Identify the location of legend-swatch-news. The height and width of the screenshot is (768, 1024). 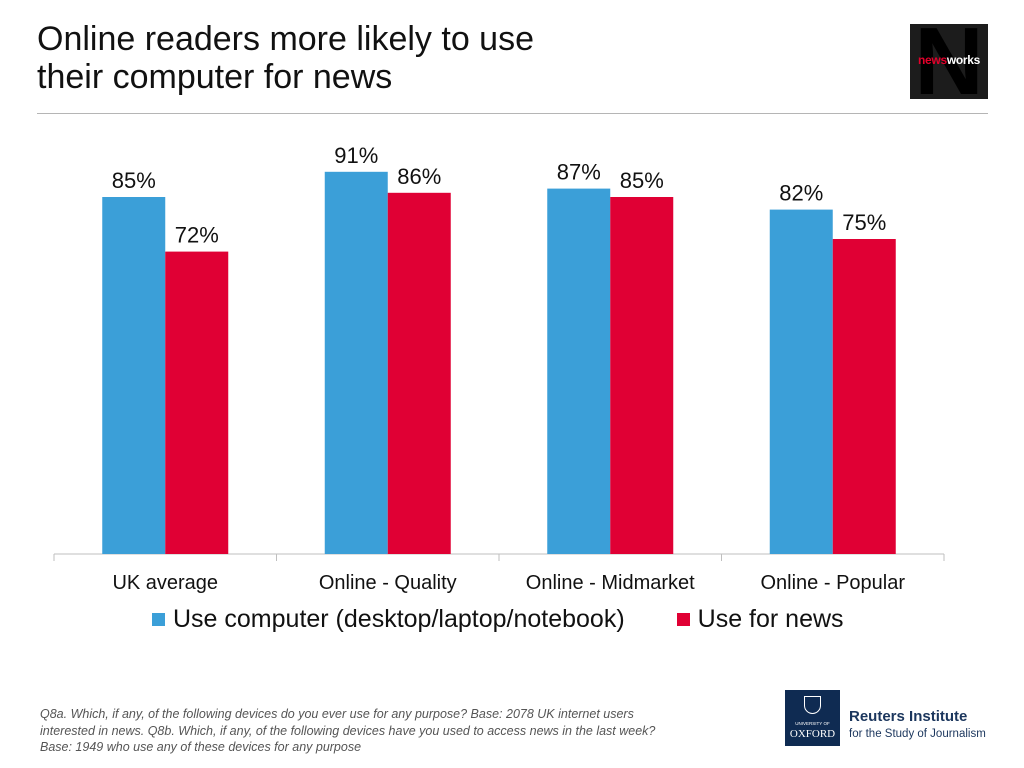
(683, 619).